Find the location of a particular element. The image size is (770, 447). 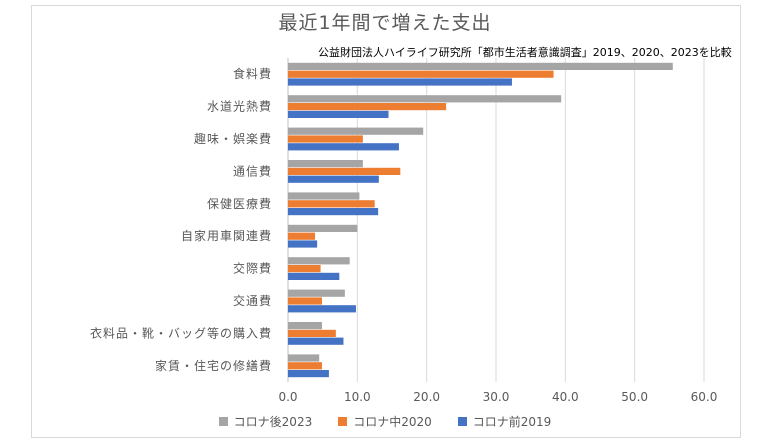

category-label: 衣料品・靴・バッグ等の購入費 is located at coordinates (181, 332).